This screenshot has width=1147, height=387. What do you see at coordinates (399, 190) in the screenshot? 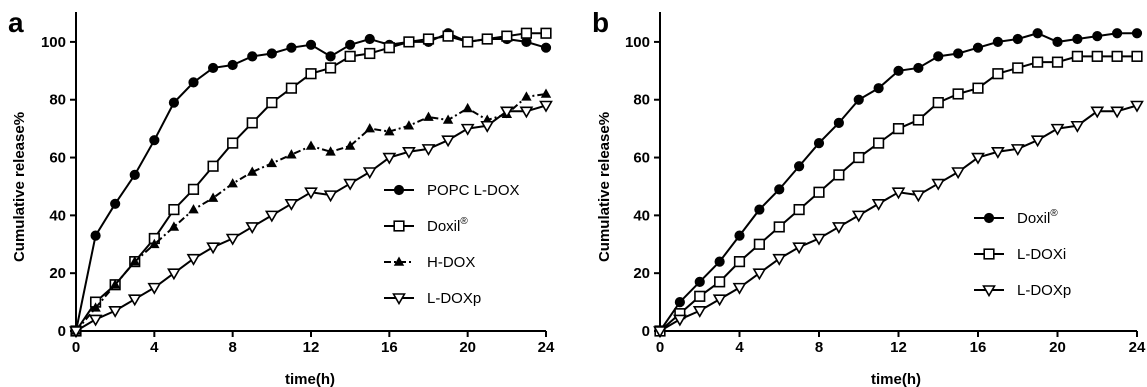
I see `legend-marker-popc-l-dox-a` at bounding box center [399, 190].